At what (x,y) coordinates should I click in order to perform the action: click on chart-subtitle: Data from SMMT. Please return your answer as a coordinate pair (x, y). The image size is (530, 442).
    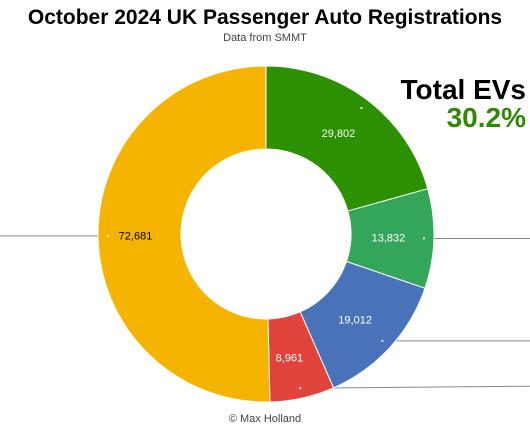
    Looking at the image, I should click on (265, 38).